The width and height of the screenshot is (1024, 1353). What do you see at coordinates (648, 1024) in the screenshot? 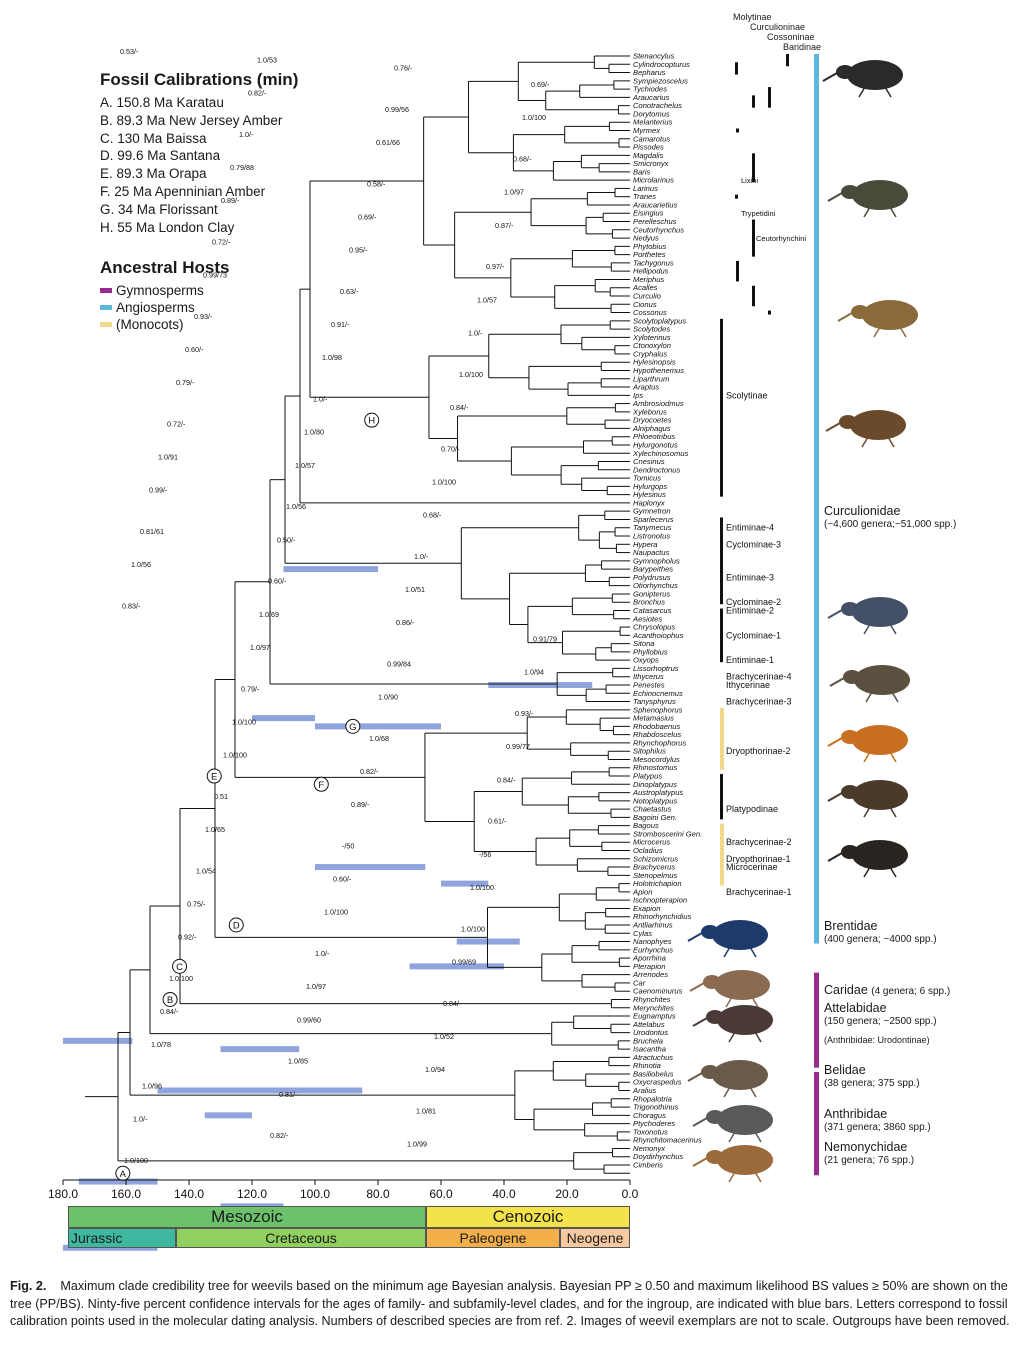
I see `taxon-label: Attelabus` at bounding box center [648, 1024].